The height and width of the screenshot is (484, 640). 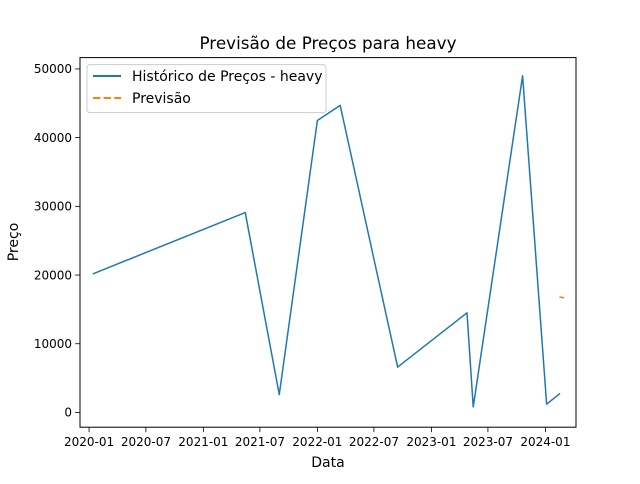 What do you see at coordinates (53, 69) in the screenshot?
I see `y-tick-label: 50000` at bounding box center [53, 69].